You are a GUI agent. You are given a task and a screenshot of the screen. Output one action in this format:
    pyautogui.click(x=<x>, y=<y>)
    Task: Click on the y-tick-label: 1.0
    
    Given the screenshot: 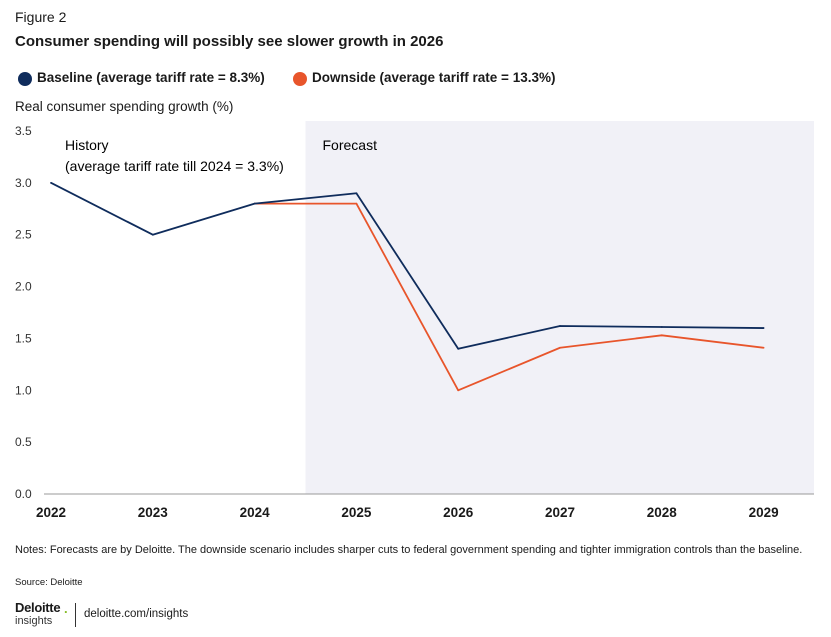 What is the action you would take?
    pyautogui.click(x=23, y=390)
    